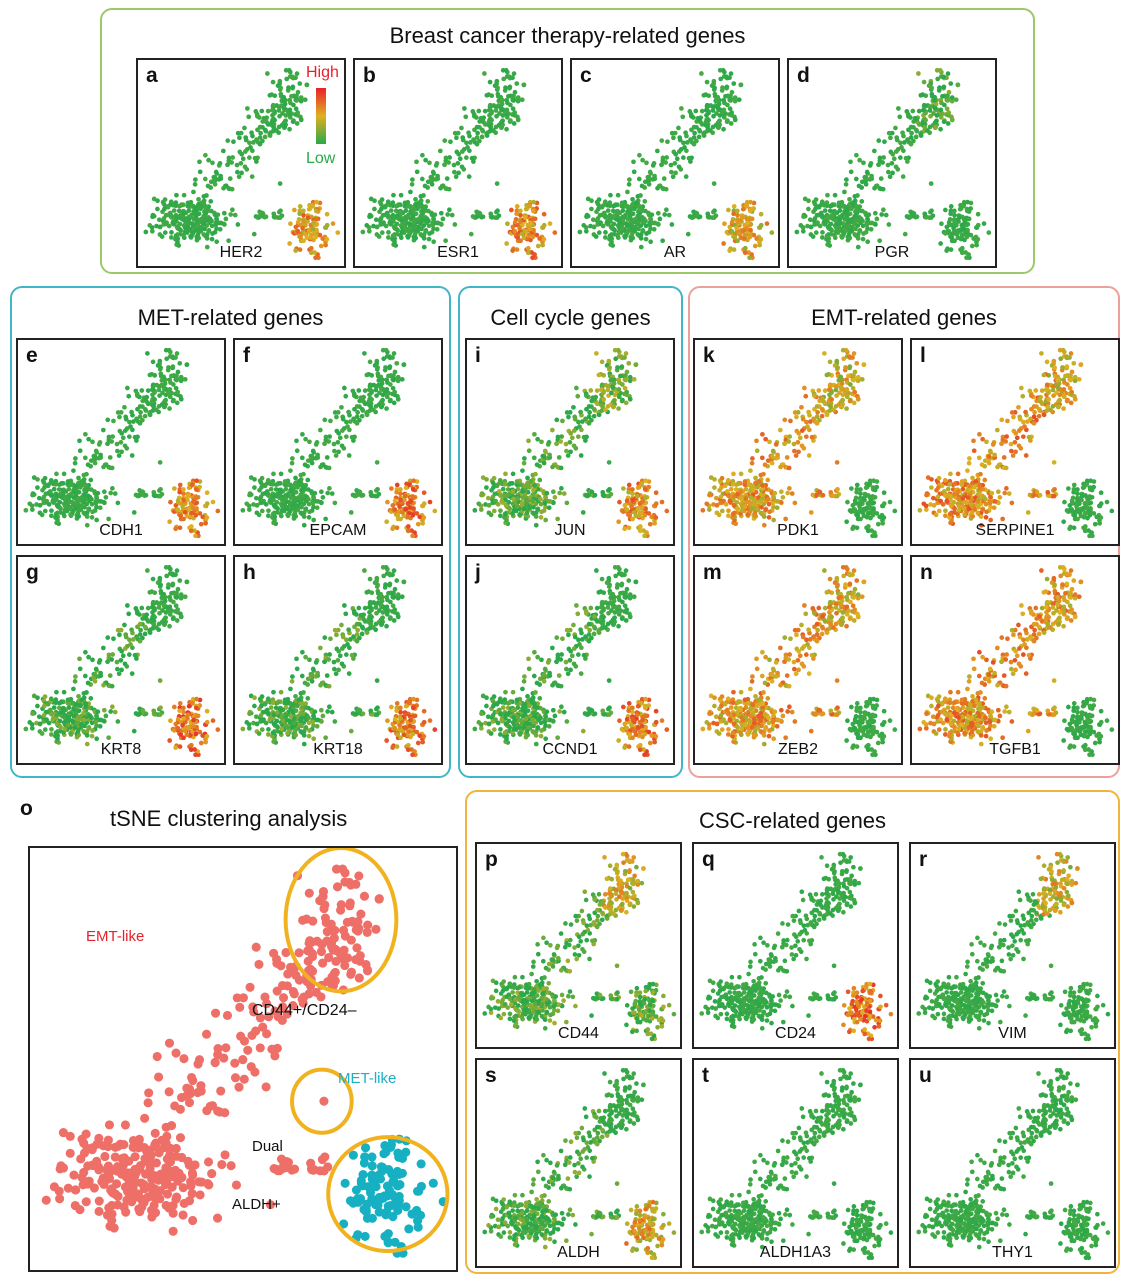 The height and width of the screenshot is (1276, 1123). I want to click on gene-label: AR, so click(675, 252).